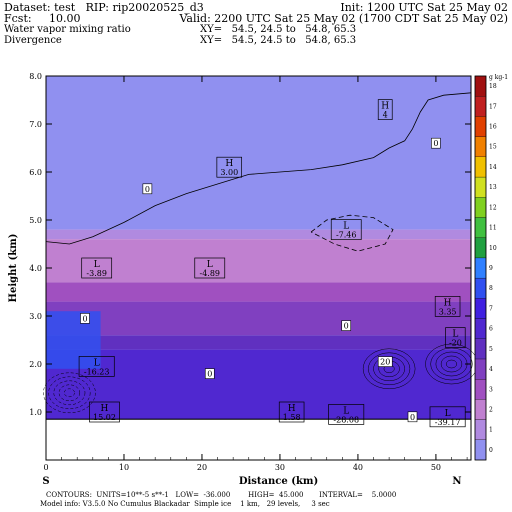 This screenshot has height=512, width=512. What do you see at coordinates (493, 106) in the screenshot?
I see `colorbar-label: 17` at bounding box center [493, 106].